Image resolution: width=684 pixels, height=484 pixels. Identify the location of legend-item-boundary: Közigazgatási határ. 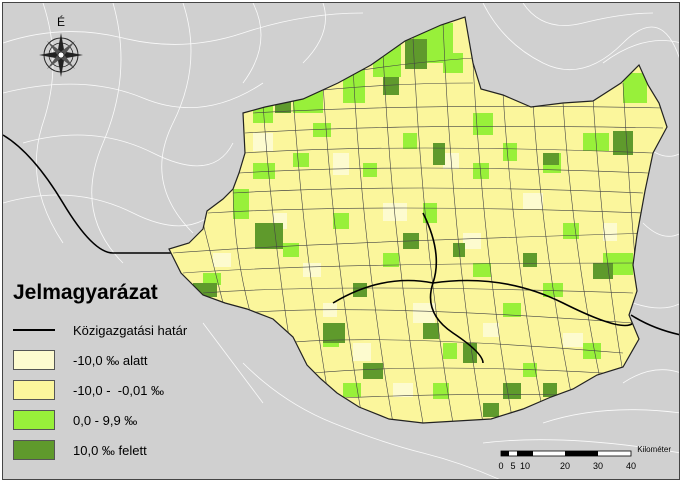
(124, 330).